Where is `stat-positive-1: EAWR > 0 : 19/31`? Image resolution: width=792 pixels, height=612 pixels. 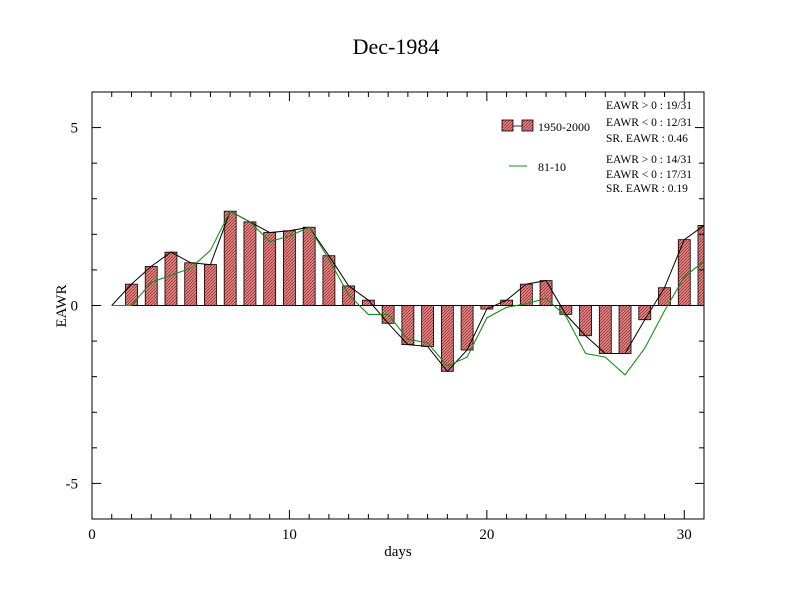 stat-positive-1: EAWR > 0 : 19/31 is located at coordinates (649, 106).